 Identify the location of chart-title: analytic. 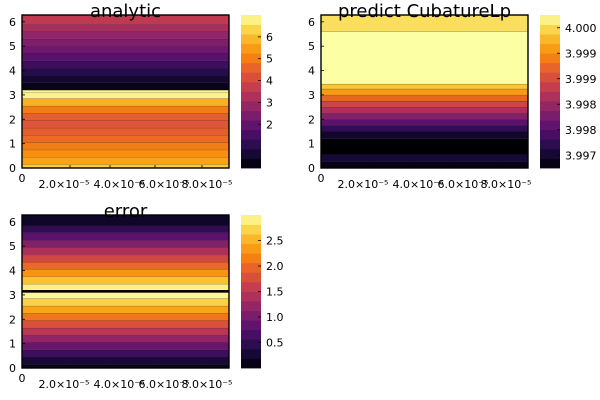
(125, 11).